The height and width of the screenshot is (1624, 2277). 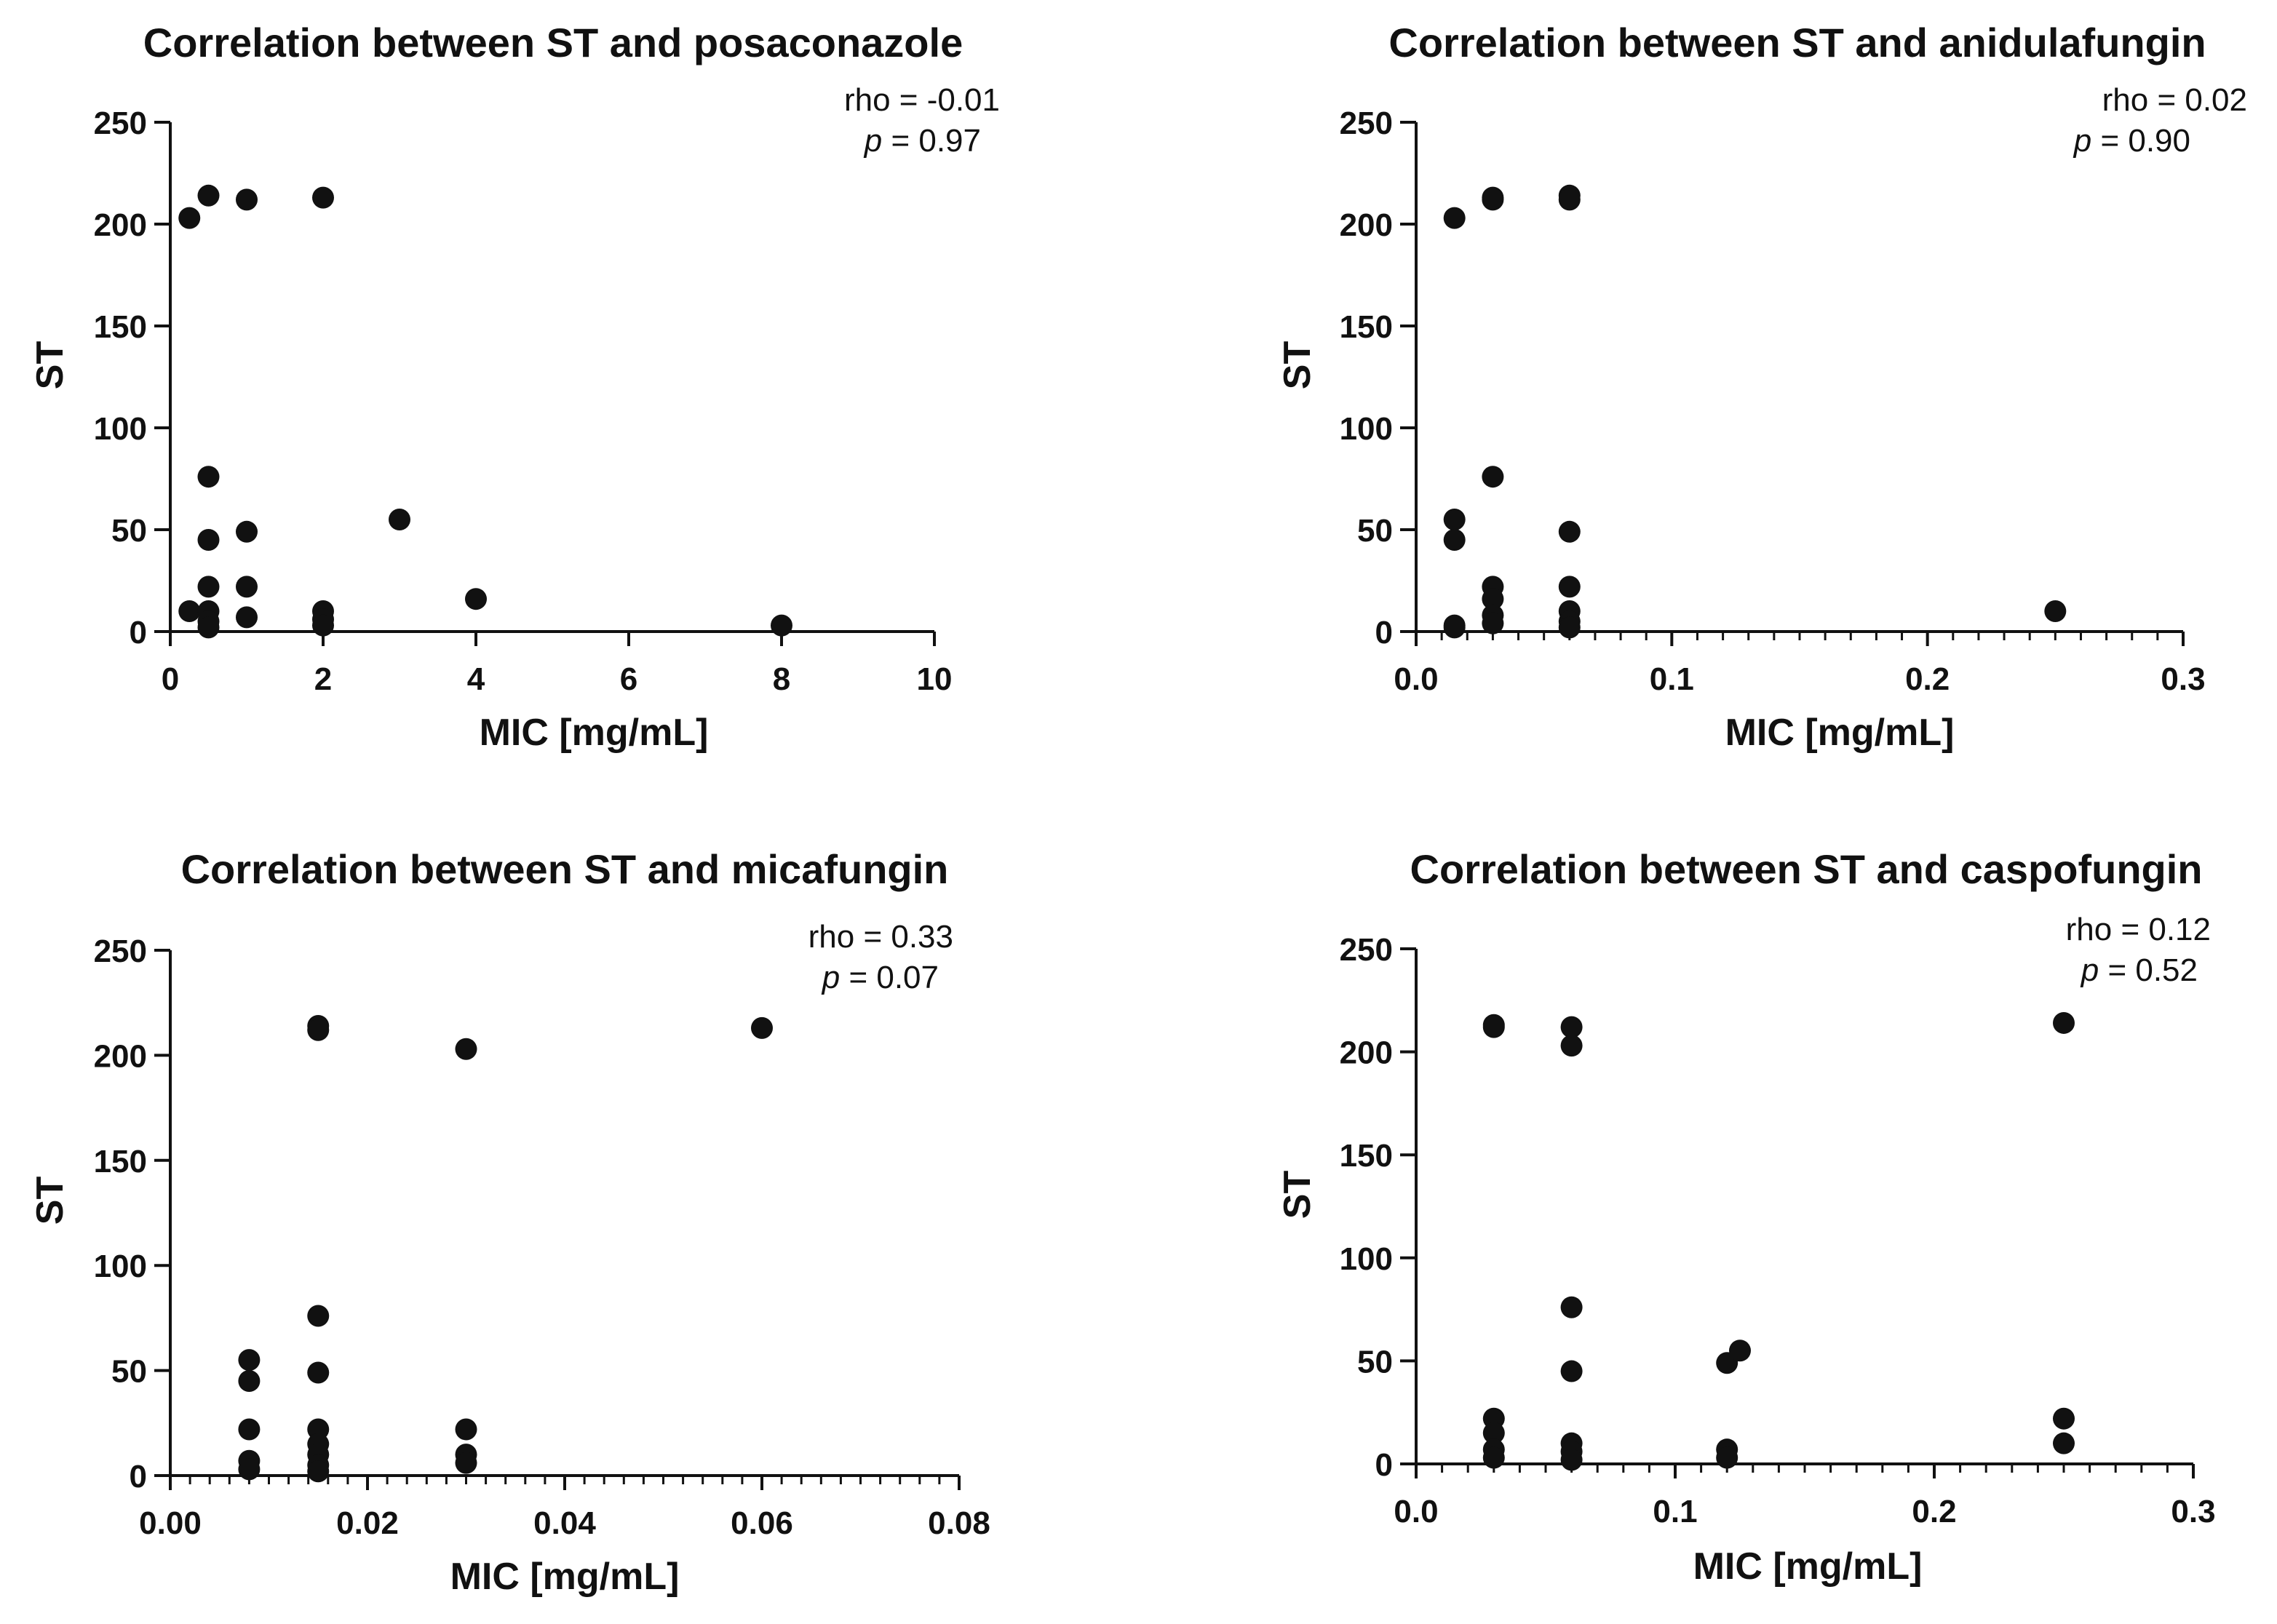 What do you see at coordinates (2148, 970) in the screenshot?
I see `p-value: = 0.52` at bounding box center [2148, 970].